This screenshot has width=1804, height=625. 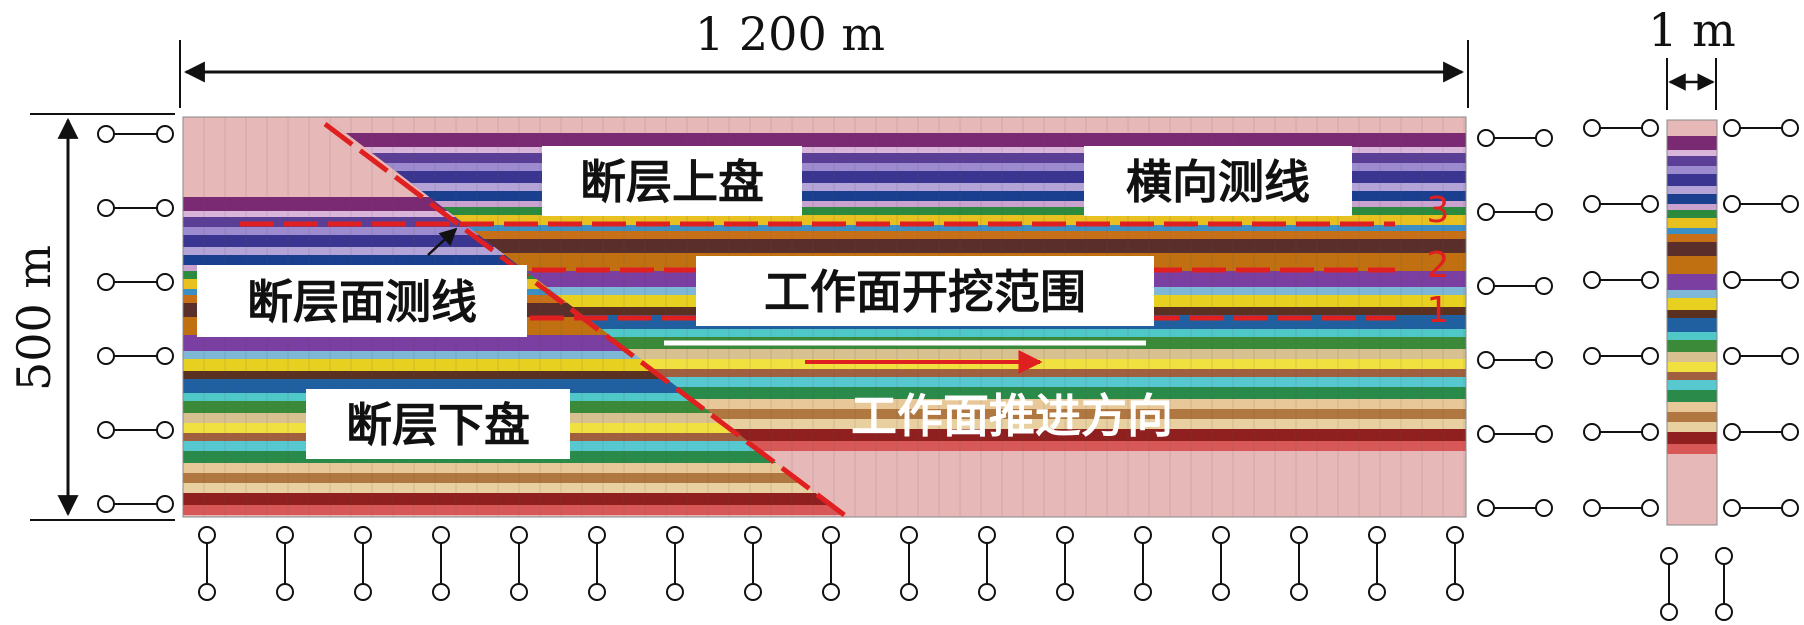 I want to click on column-width-dimension: 1 m, so click(x=1692, y=56).